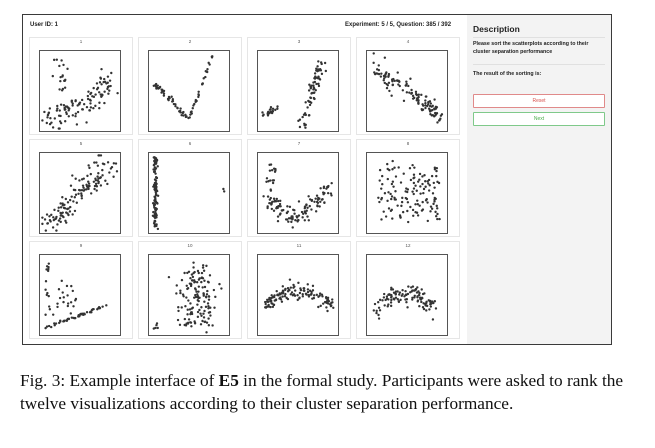 This screenshot has height=448, width=655. Describe the element at coordinates (507, 74) in the screenshot. I see `result-label: The result of the sorting is:` at that location.